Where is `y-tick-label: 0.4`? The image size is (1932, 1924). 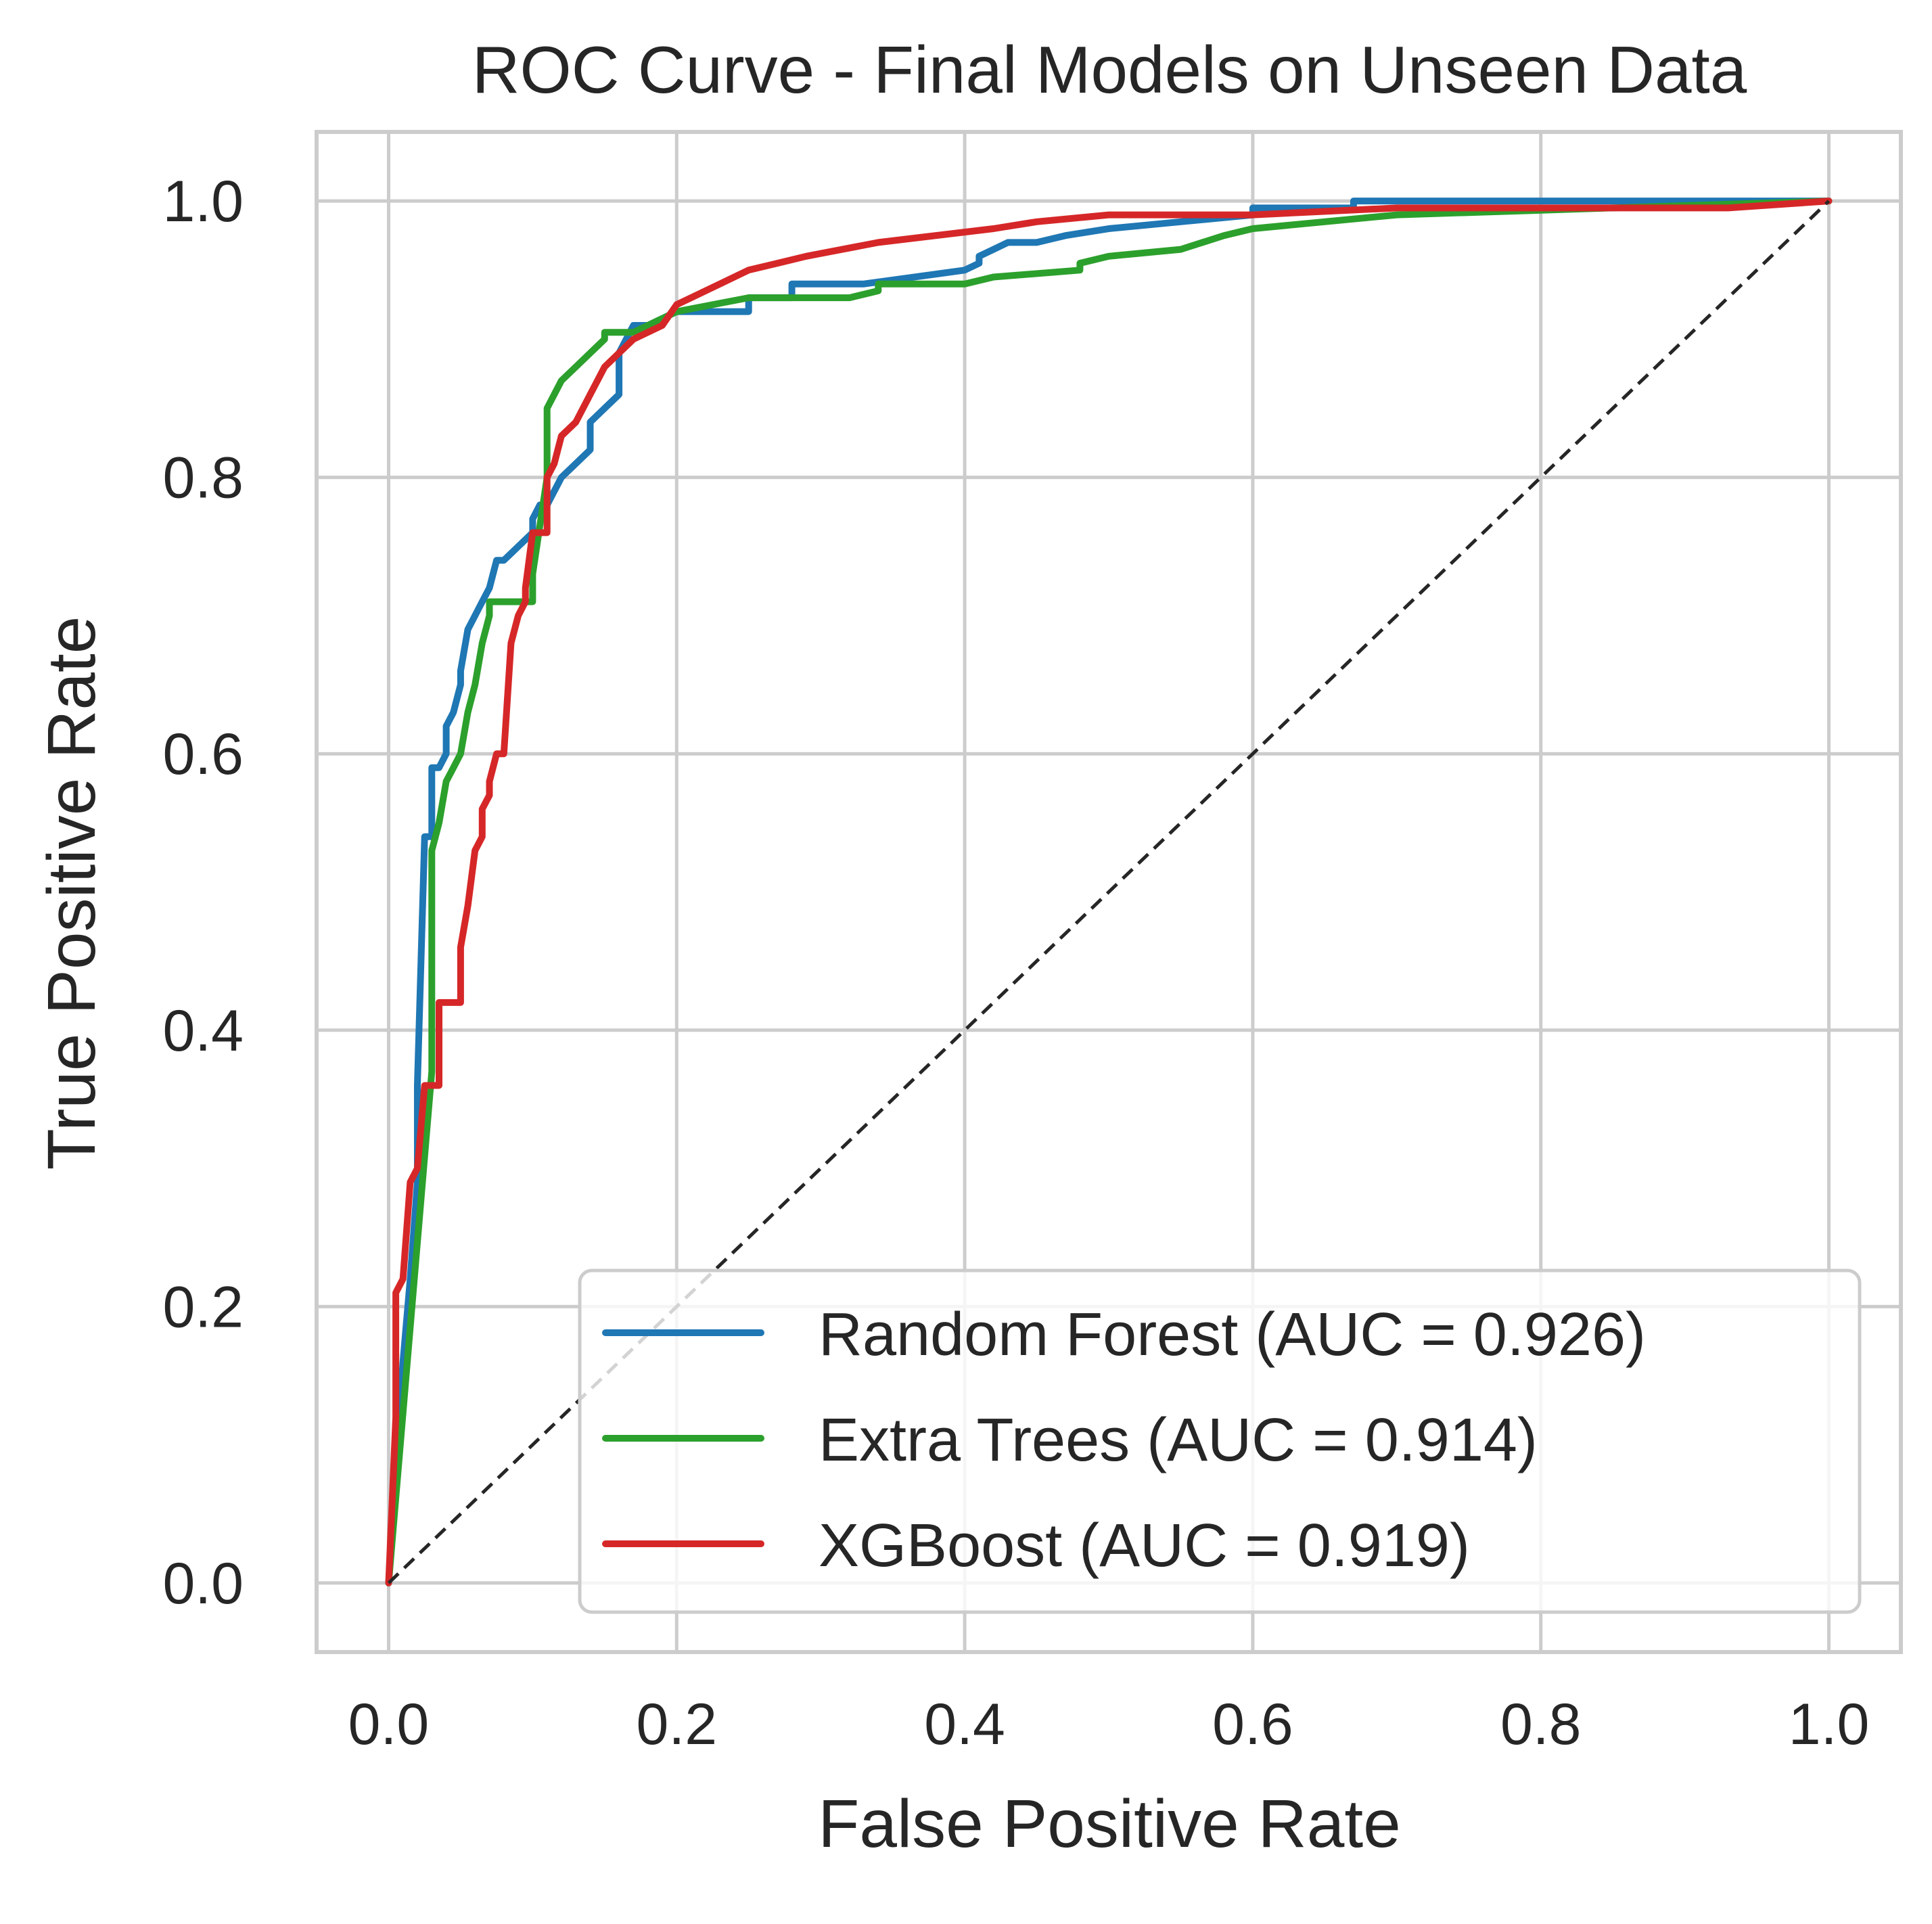 y-tick-label: 0.4 is located at coordinates (203, 1031).